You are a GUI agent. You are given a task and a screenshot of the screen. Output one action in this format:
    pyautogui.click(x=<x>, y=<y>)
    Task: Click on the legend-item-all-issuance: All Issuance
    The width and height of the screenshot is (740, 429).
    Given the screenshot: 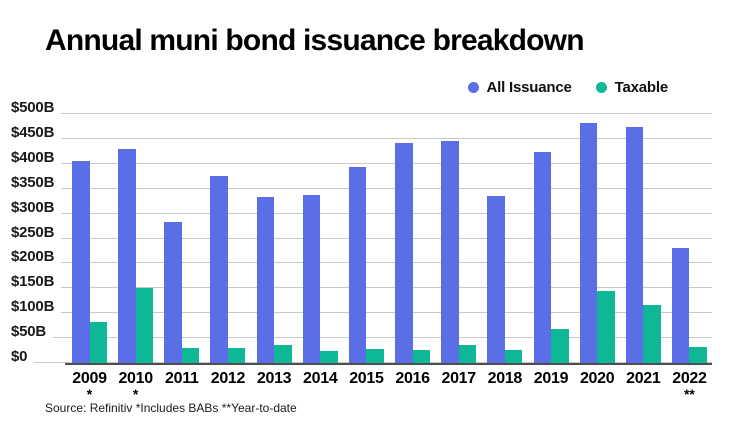 What is the action you would take?
    pyautogui.click(x=519, y=87)
    